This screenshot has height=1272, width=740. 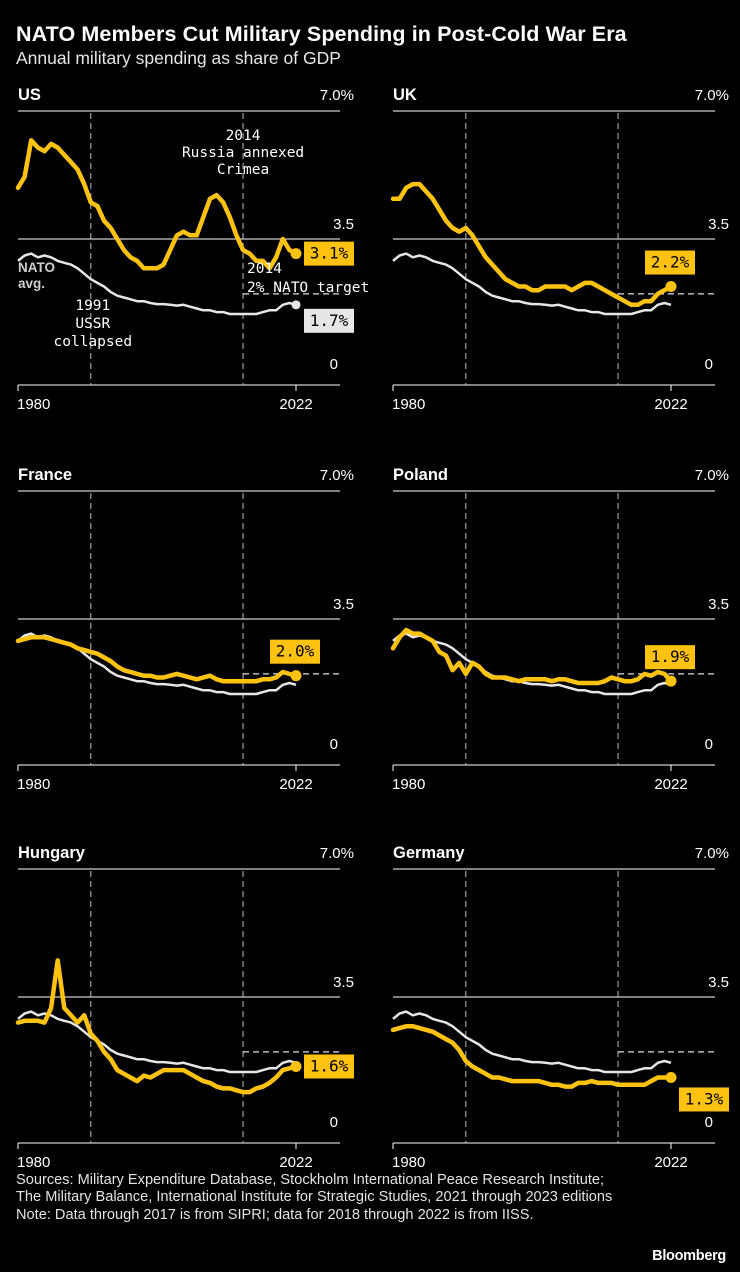 I want to click on bloomberg-logo: Bloomberg, so click(x=689, y=1256).